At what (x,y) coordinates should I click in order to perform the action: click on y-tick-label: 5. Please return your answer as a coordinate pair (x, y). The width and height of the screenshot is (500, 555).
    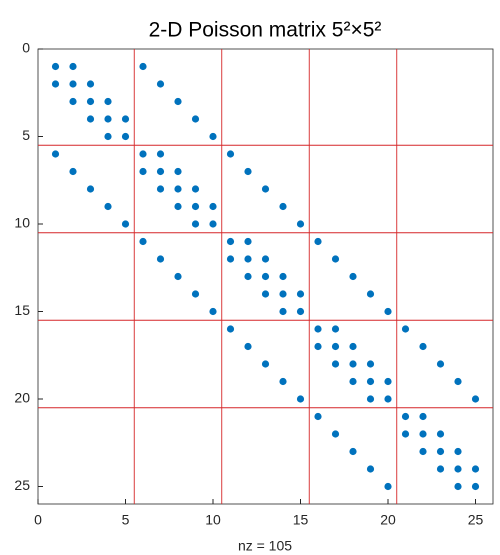
    Looking at the image, I should click on (26, 135).